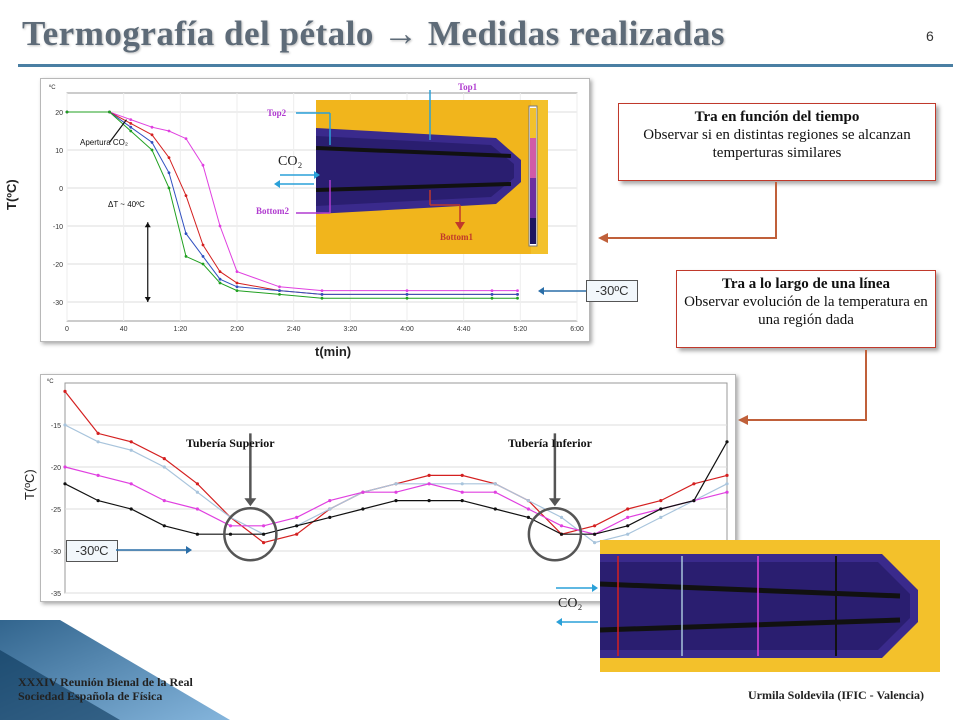 This screenshot has height=720, width=960. Describe the element at coordinates (92, 551) in the screenshot. I see `bottom-minus30-tag: -30ºC` at that location.